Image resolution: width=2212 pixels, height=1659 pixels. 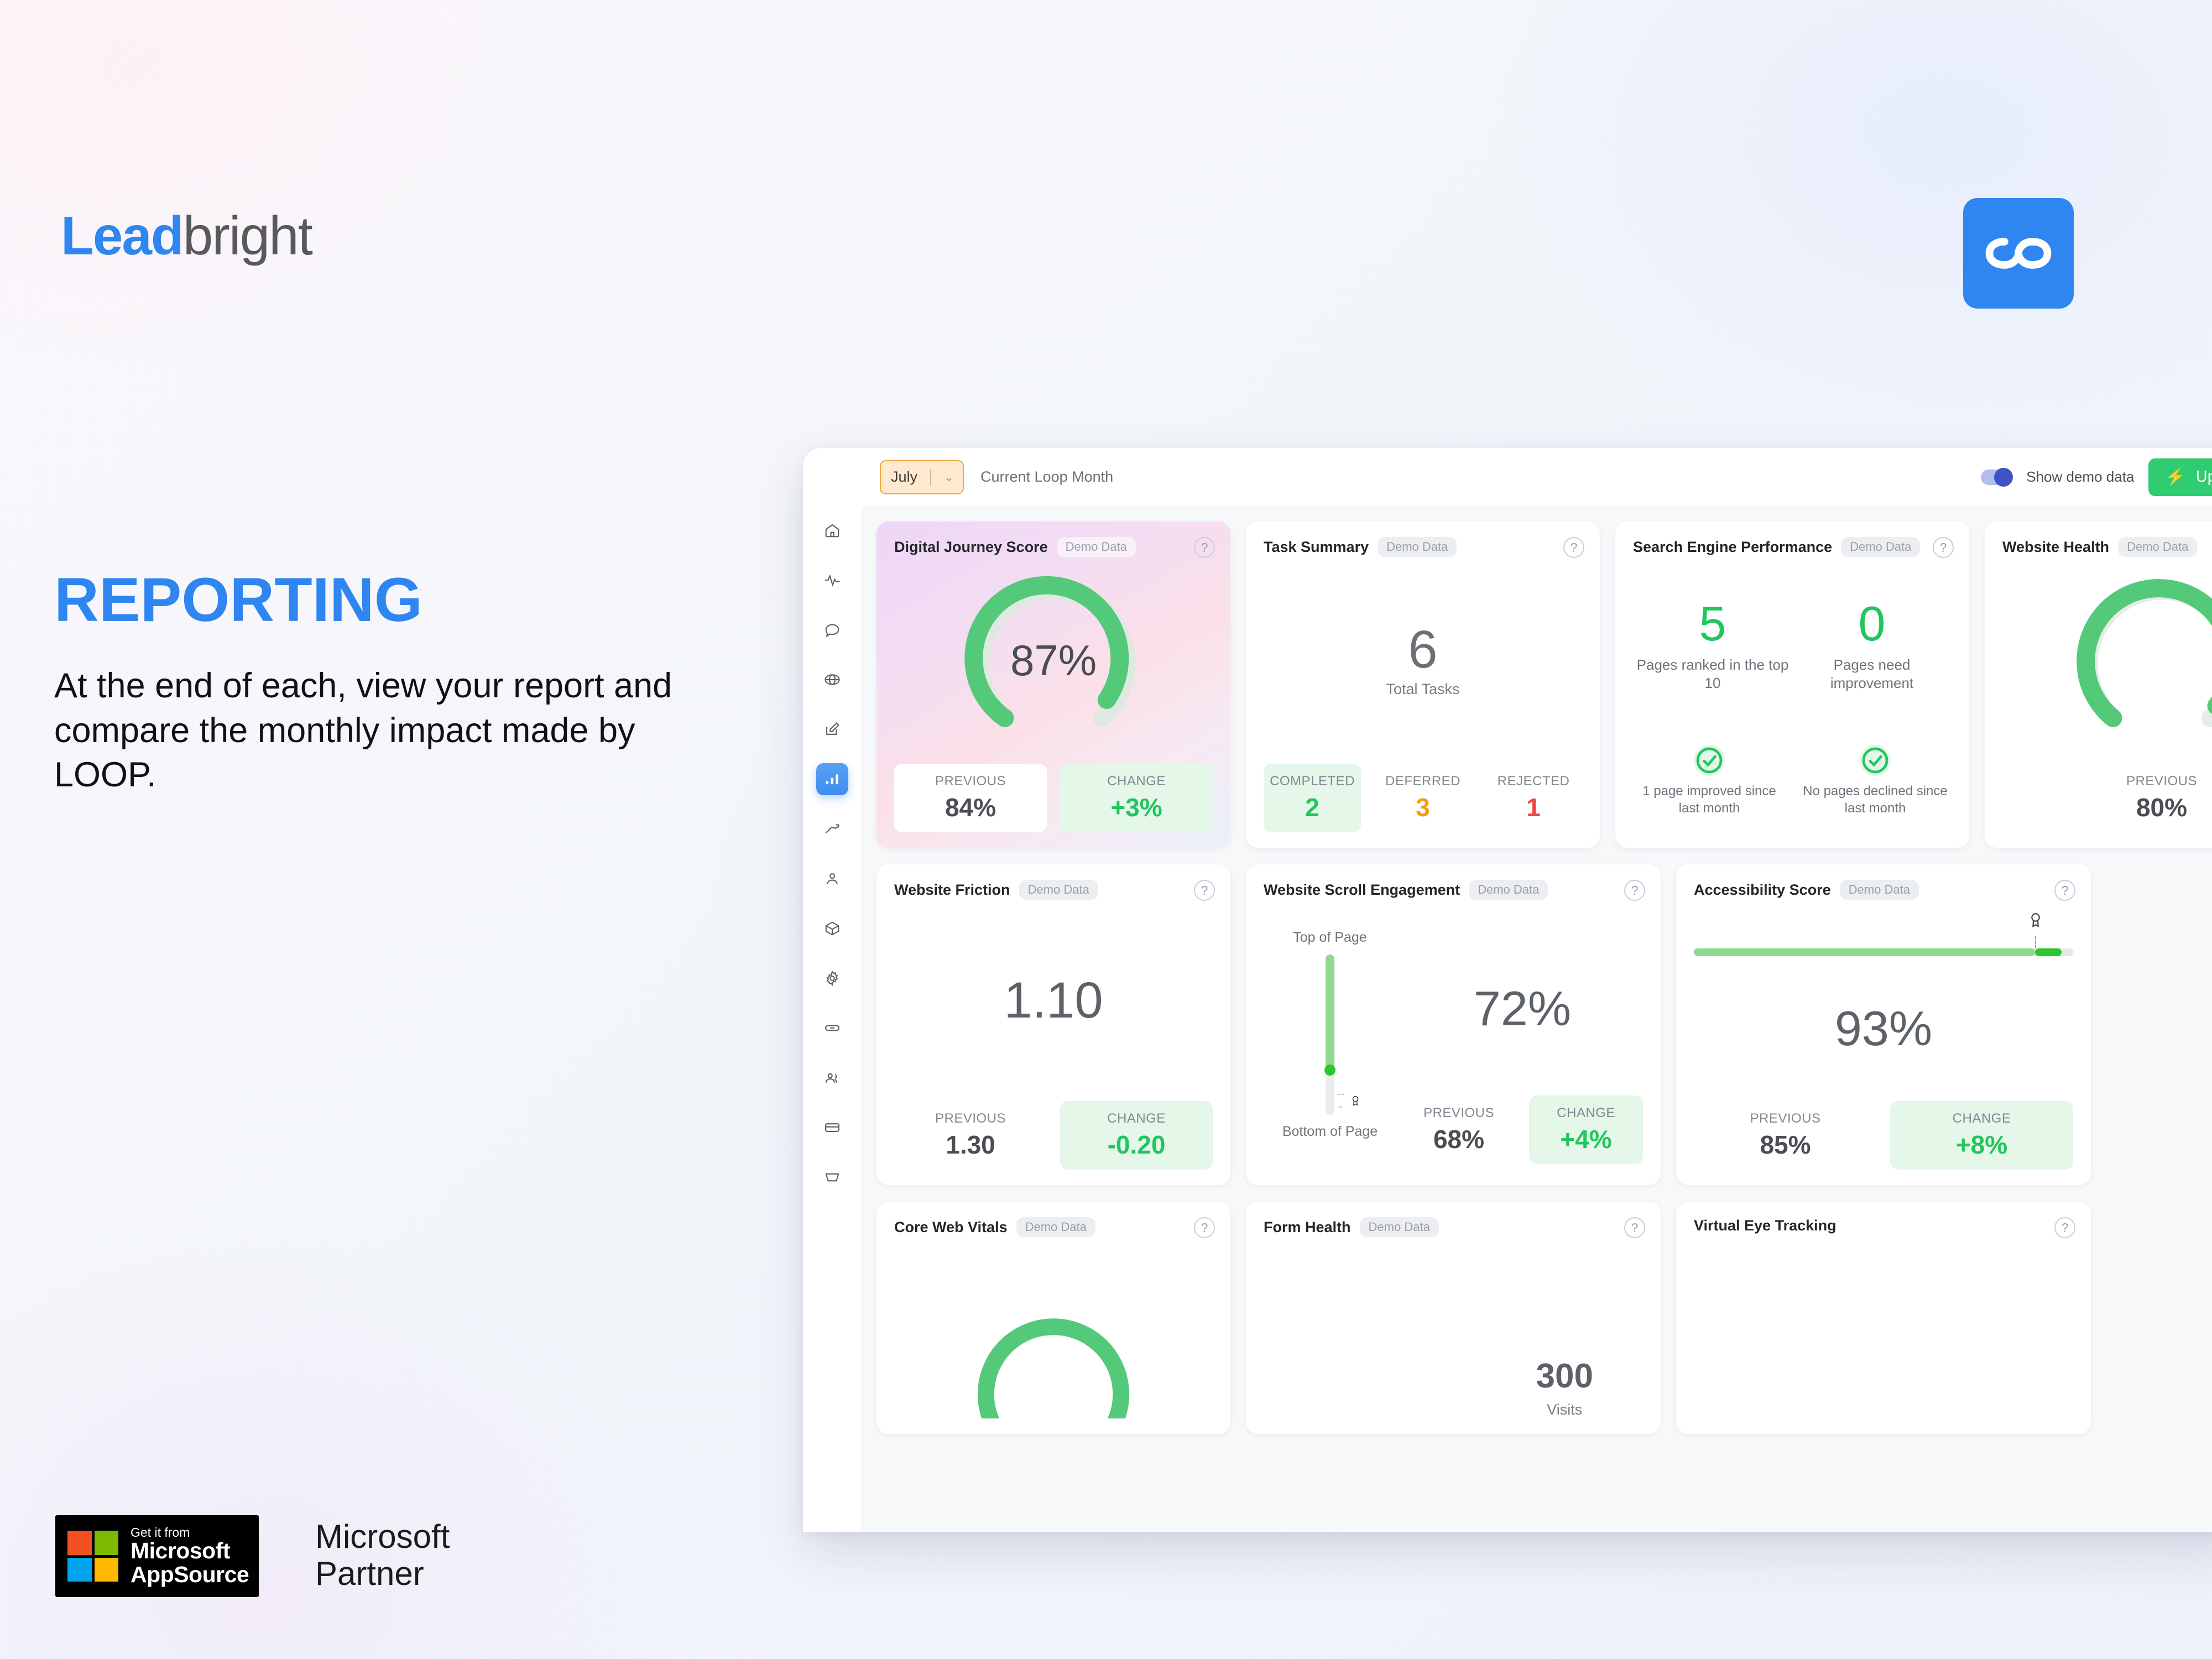 I want to click on card-form-health: Form Health Demo Data ? 300 Visits, so click(x=1454, y=1318).